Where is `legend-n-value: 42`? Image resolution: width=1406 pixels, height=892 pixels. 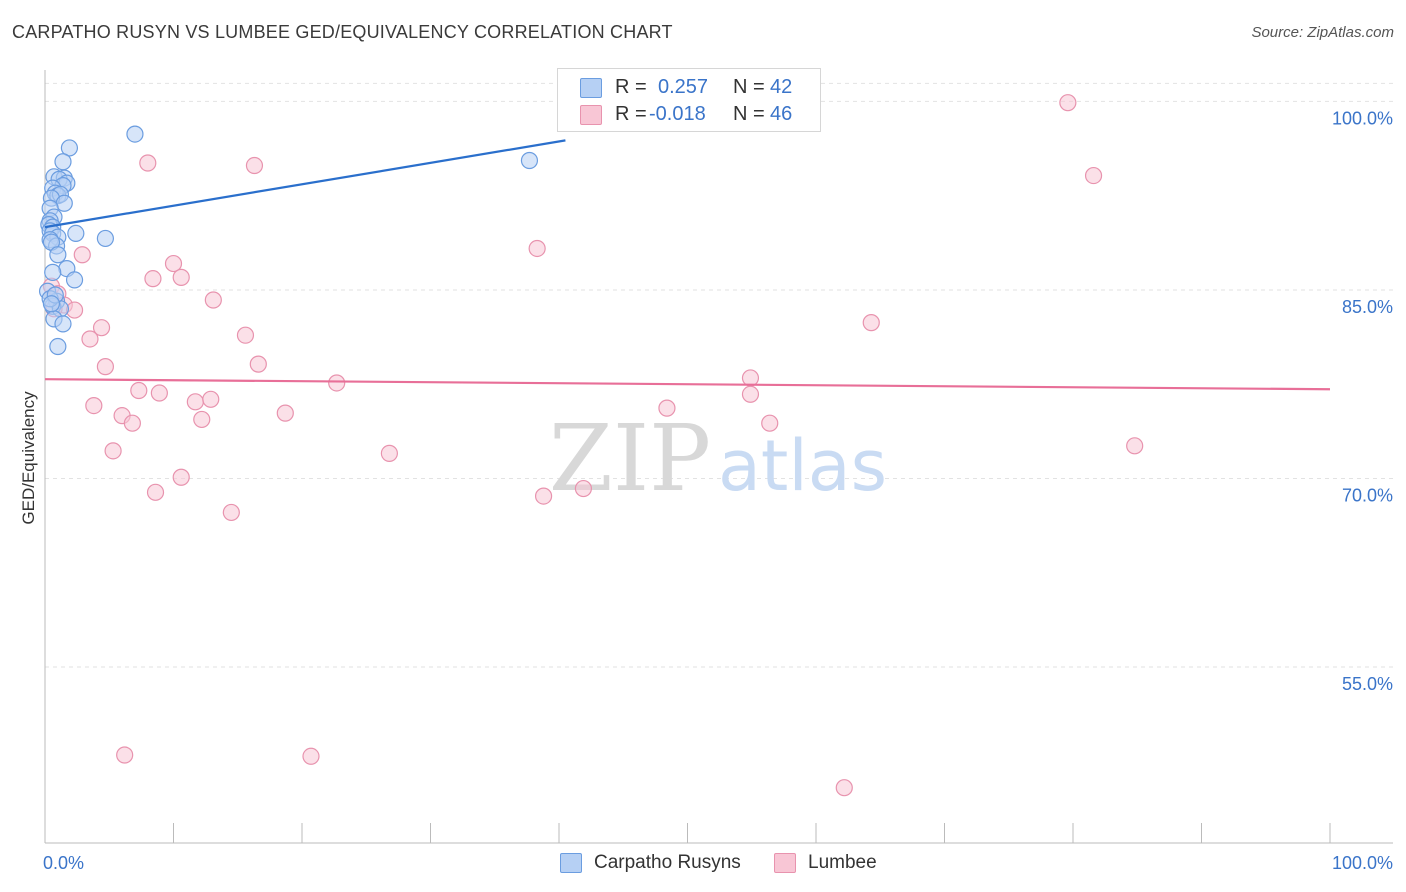
legend-n-value: 42 is located at coordinates (781, 87).